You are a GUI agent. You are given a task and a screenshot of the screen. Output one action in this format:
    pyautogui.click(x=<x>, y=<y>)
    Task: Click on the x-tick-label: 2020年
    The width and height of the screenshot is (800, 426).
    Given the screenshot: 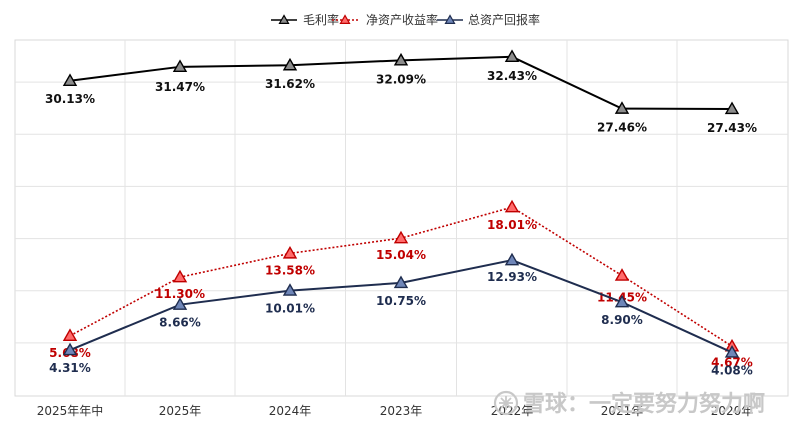 What is the action you would take?
    pyautogui.click(x=732, y=411)
    